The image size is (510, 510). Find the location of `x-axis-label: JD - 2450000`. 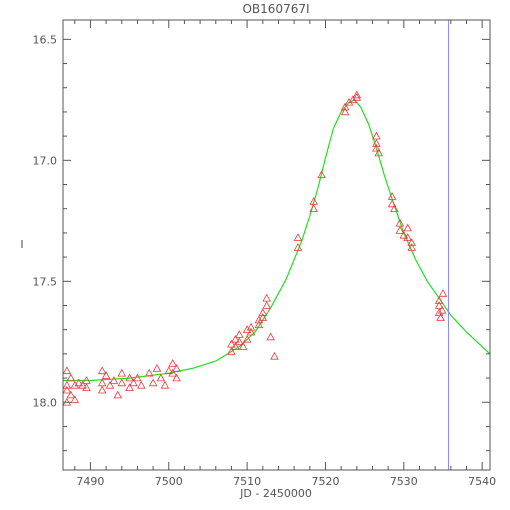

x-axis-label: JD - 2450000 is located at coordinates (275, 493).